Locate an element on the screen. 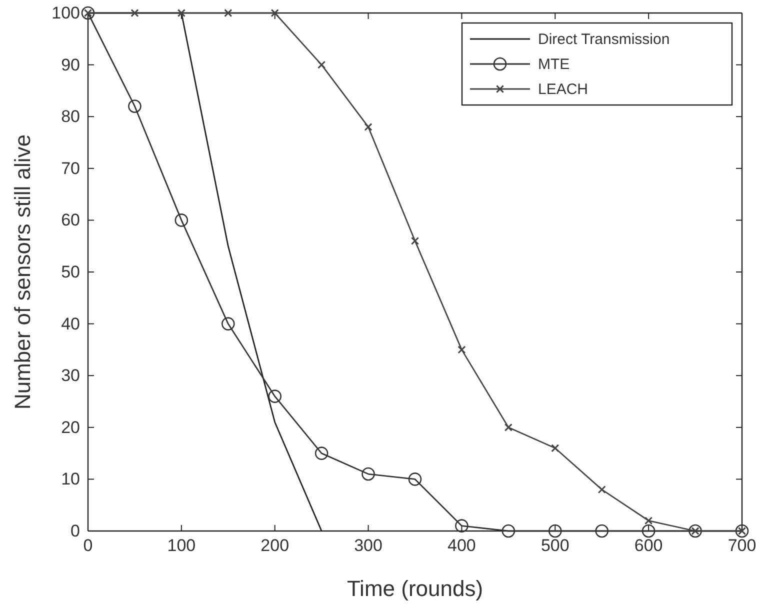 The width and height of the screenshot is (767, 607). y-tick-label: 40 is located at coordinates (70, 324).